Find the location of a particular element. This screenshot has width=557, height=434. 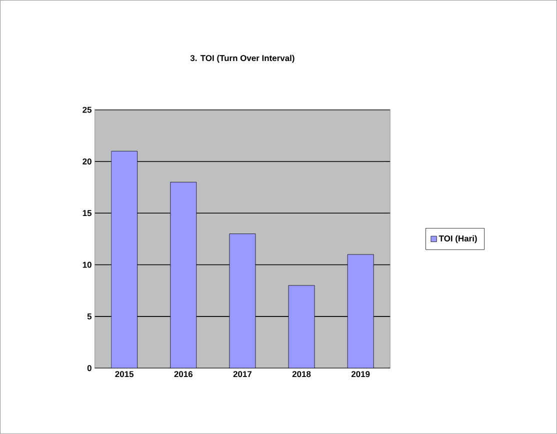

y-tick-label: 5 is located at coordinates (89, 317).